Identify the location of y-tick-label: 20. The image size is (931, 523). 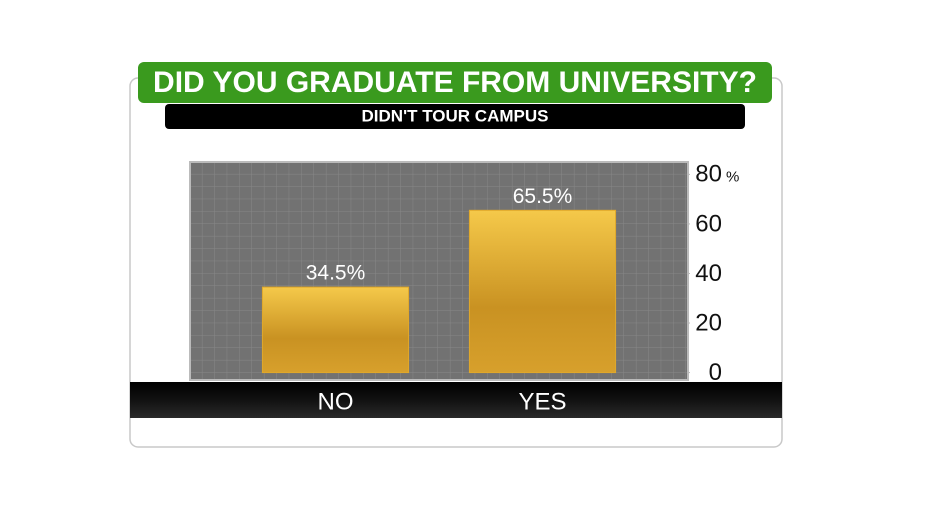
(708, 322).